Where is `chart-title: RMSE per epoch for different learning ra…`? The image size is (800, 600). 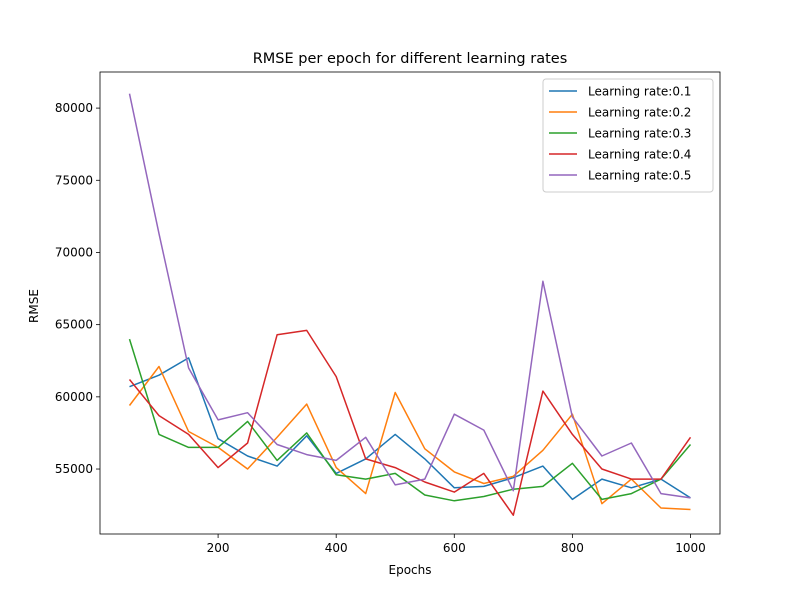
chart-title: RMSE per epoch for different learning ra… is located at coordinates (410, 59).